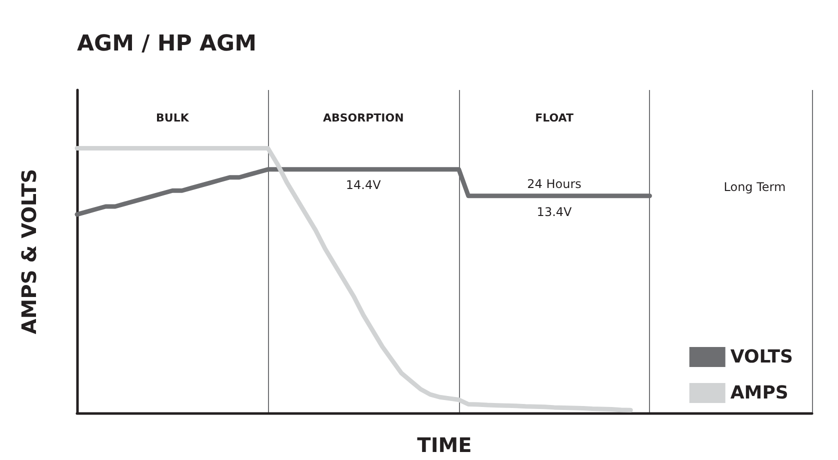 Image resolution: width=838 pixels, height=460 pixels. What do you see at coordinates (554, 212) in the screenshot?
I see `annotation: 13.4V` at bounding box center [554, 212].